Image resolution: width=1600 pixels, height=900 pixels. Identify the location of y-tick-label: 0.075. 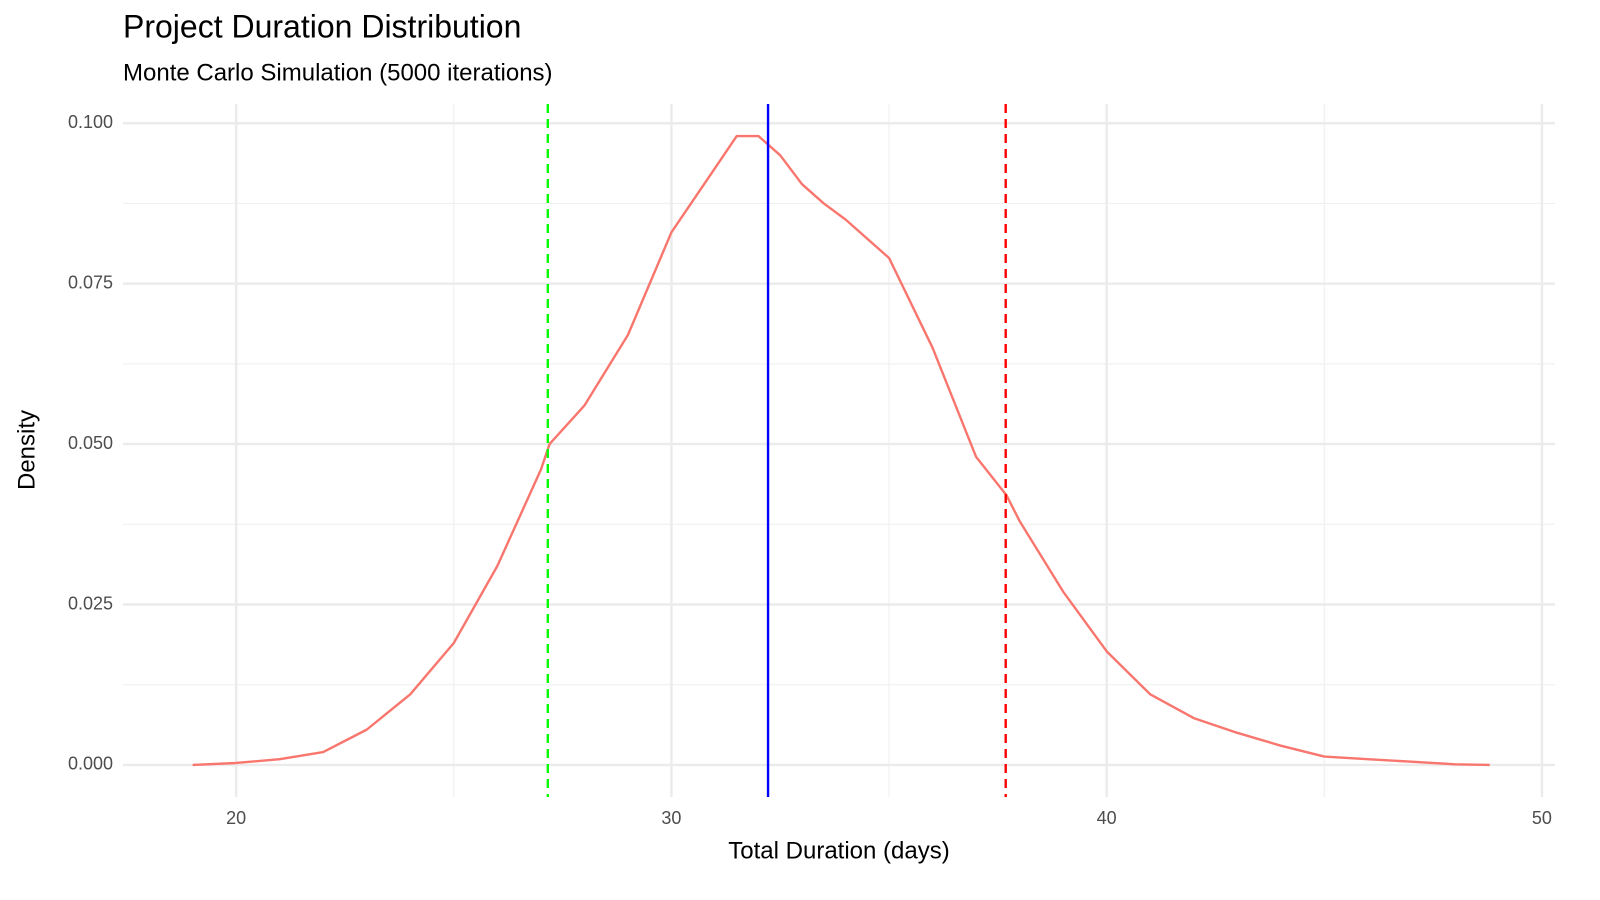
(90, 282).